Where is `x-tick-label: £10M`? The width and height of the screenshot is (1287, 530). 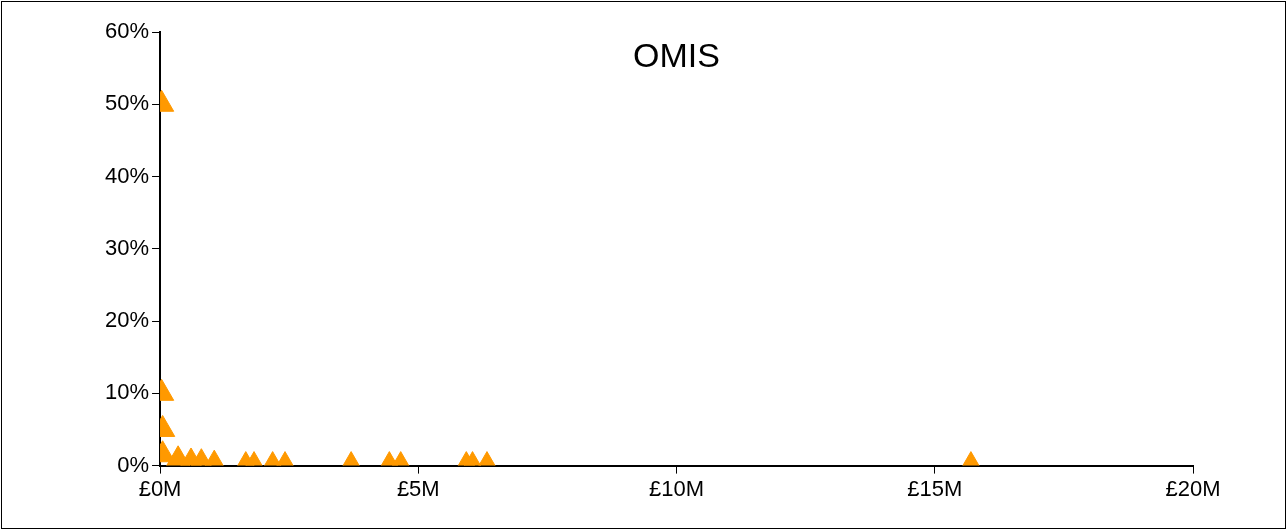 x-tick-label: £10M is located at coordinates (676, 488).